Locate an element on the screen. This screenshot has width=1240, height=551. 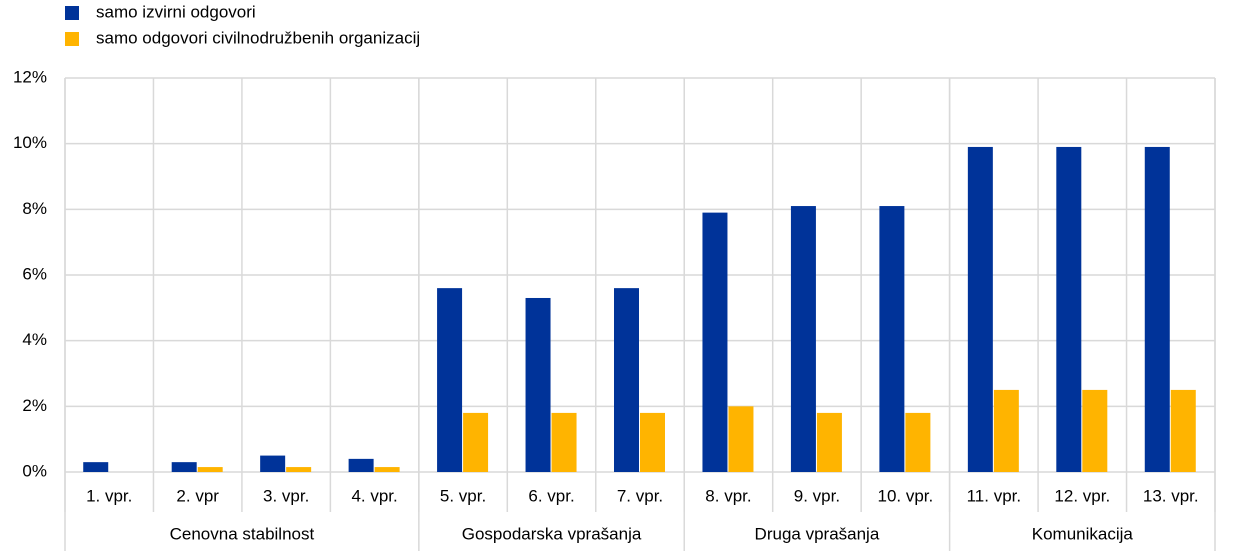
x-tick-label: 3. vpr. is located at coordinates (286, 495).